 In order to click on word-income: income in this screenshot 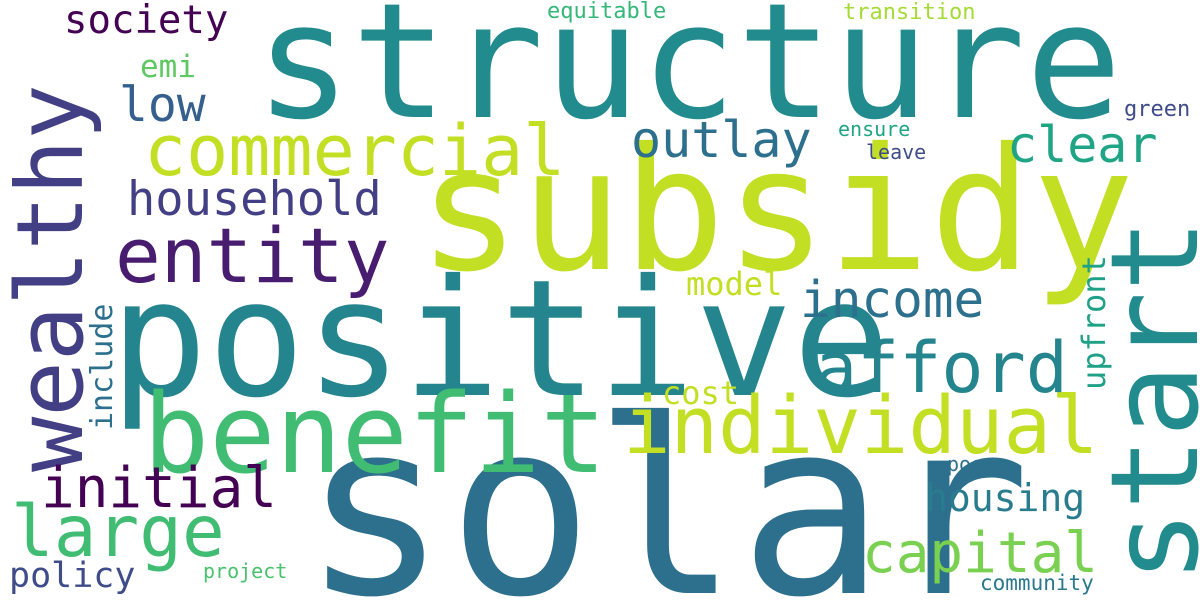, I will do `click(892, 300)`.